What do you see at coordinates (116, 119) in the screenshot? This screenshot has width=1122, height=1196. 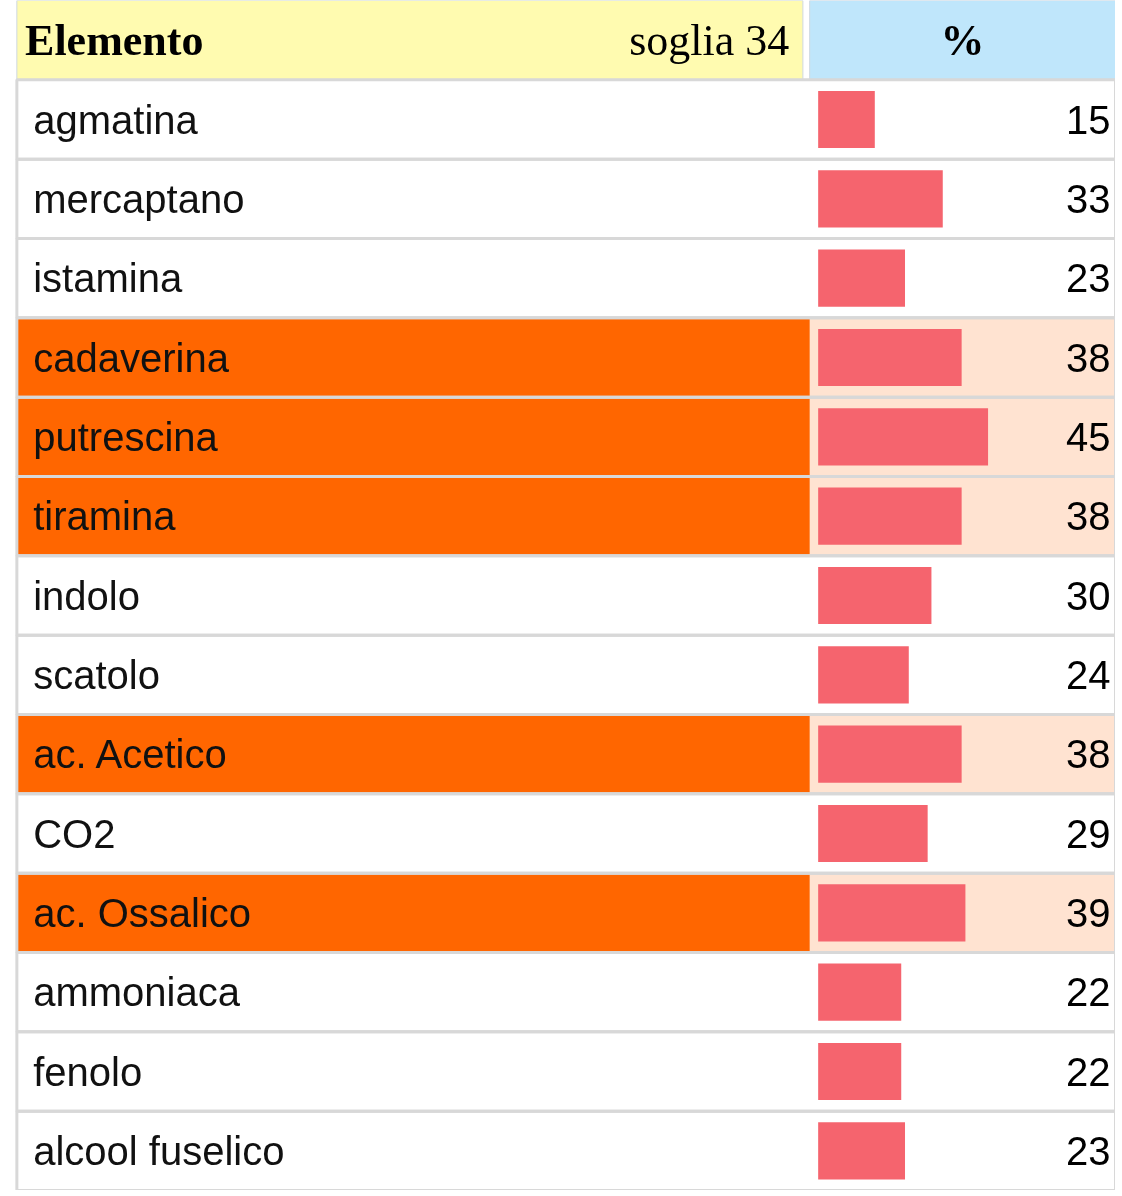 I see `y-tick-label: agmatina` at bounding box center [116, 119].